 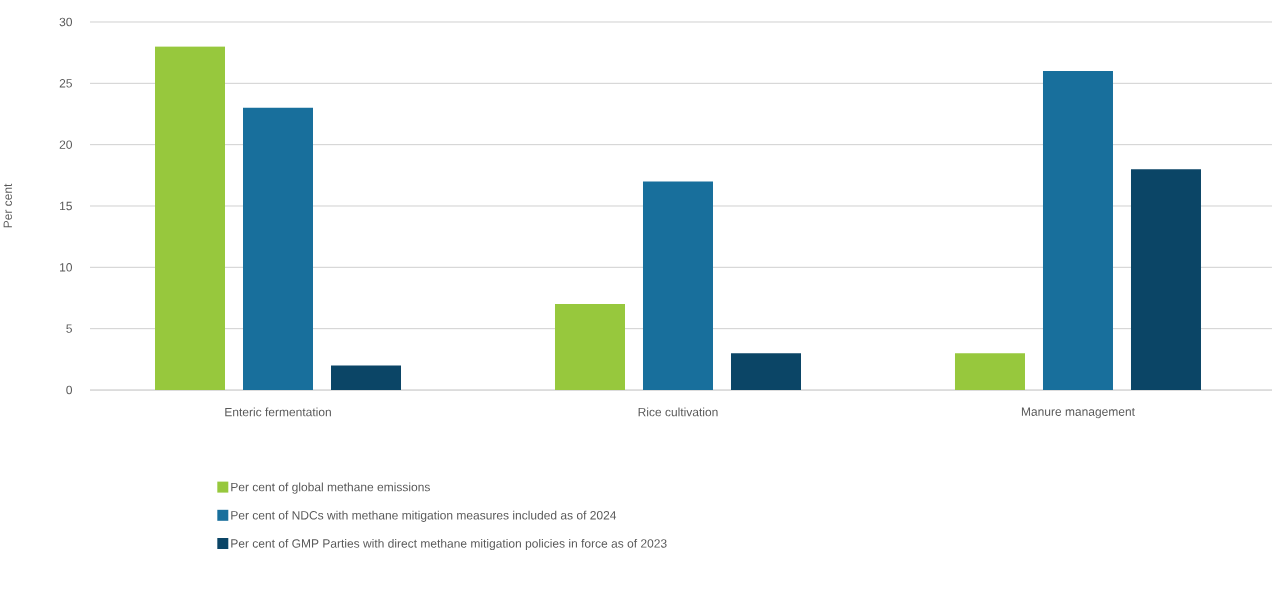 What do you see at coordinates (678, 412) in the screenshot?
I see `x-tick-label: Rice cultivation` at bounding box center [678, 412].